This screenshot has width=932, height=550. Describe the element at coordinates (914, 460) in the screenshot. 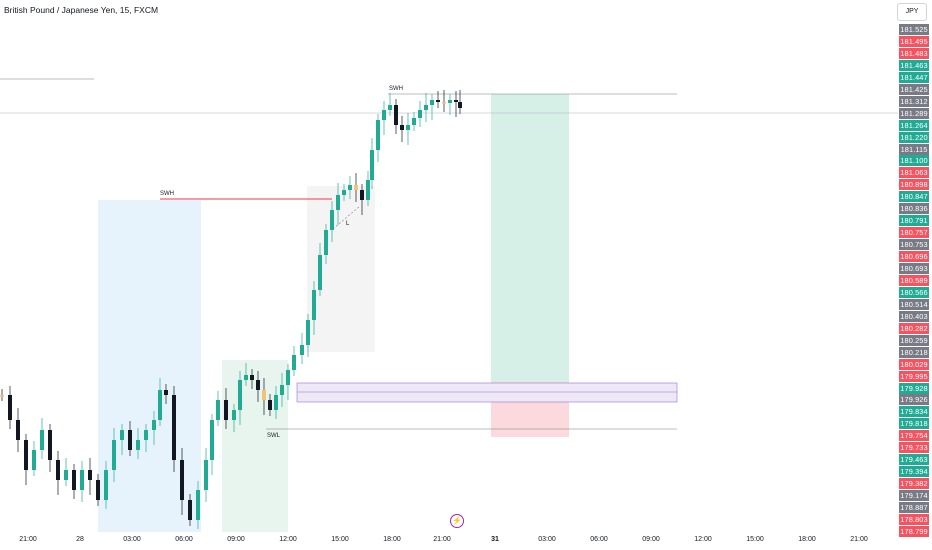

I see `price-label: 179.463` at that location.